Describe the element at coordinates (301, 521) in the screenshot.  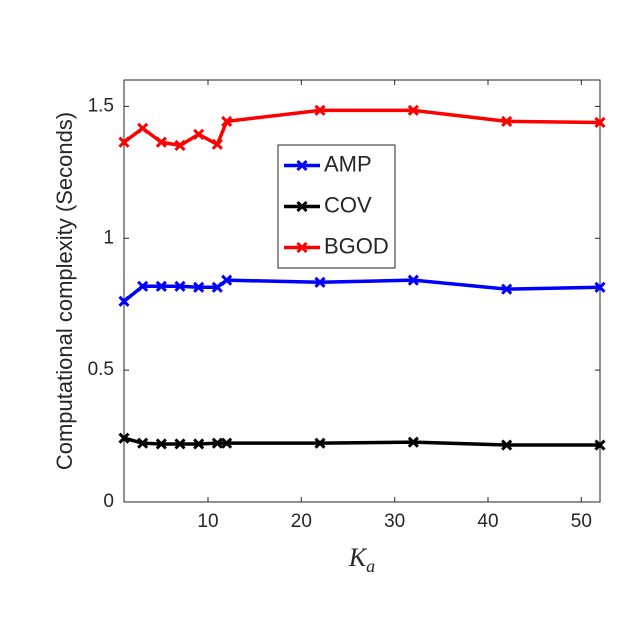
I see `x-tick-label: 20` at that location.